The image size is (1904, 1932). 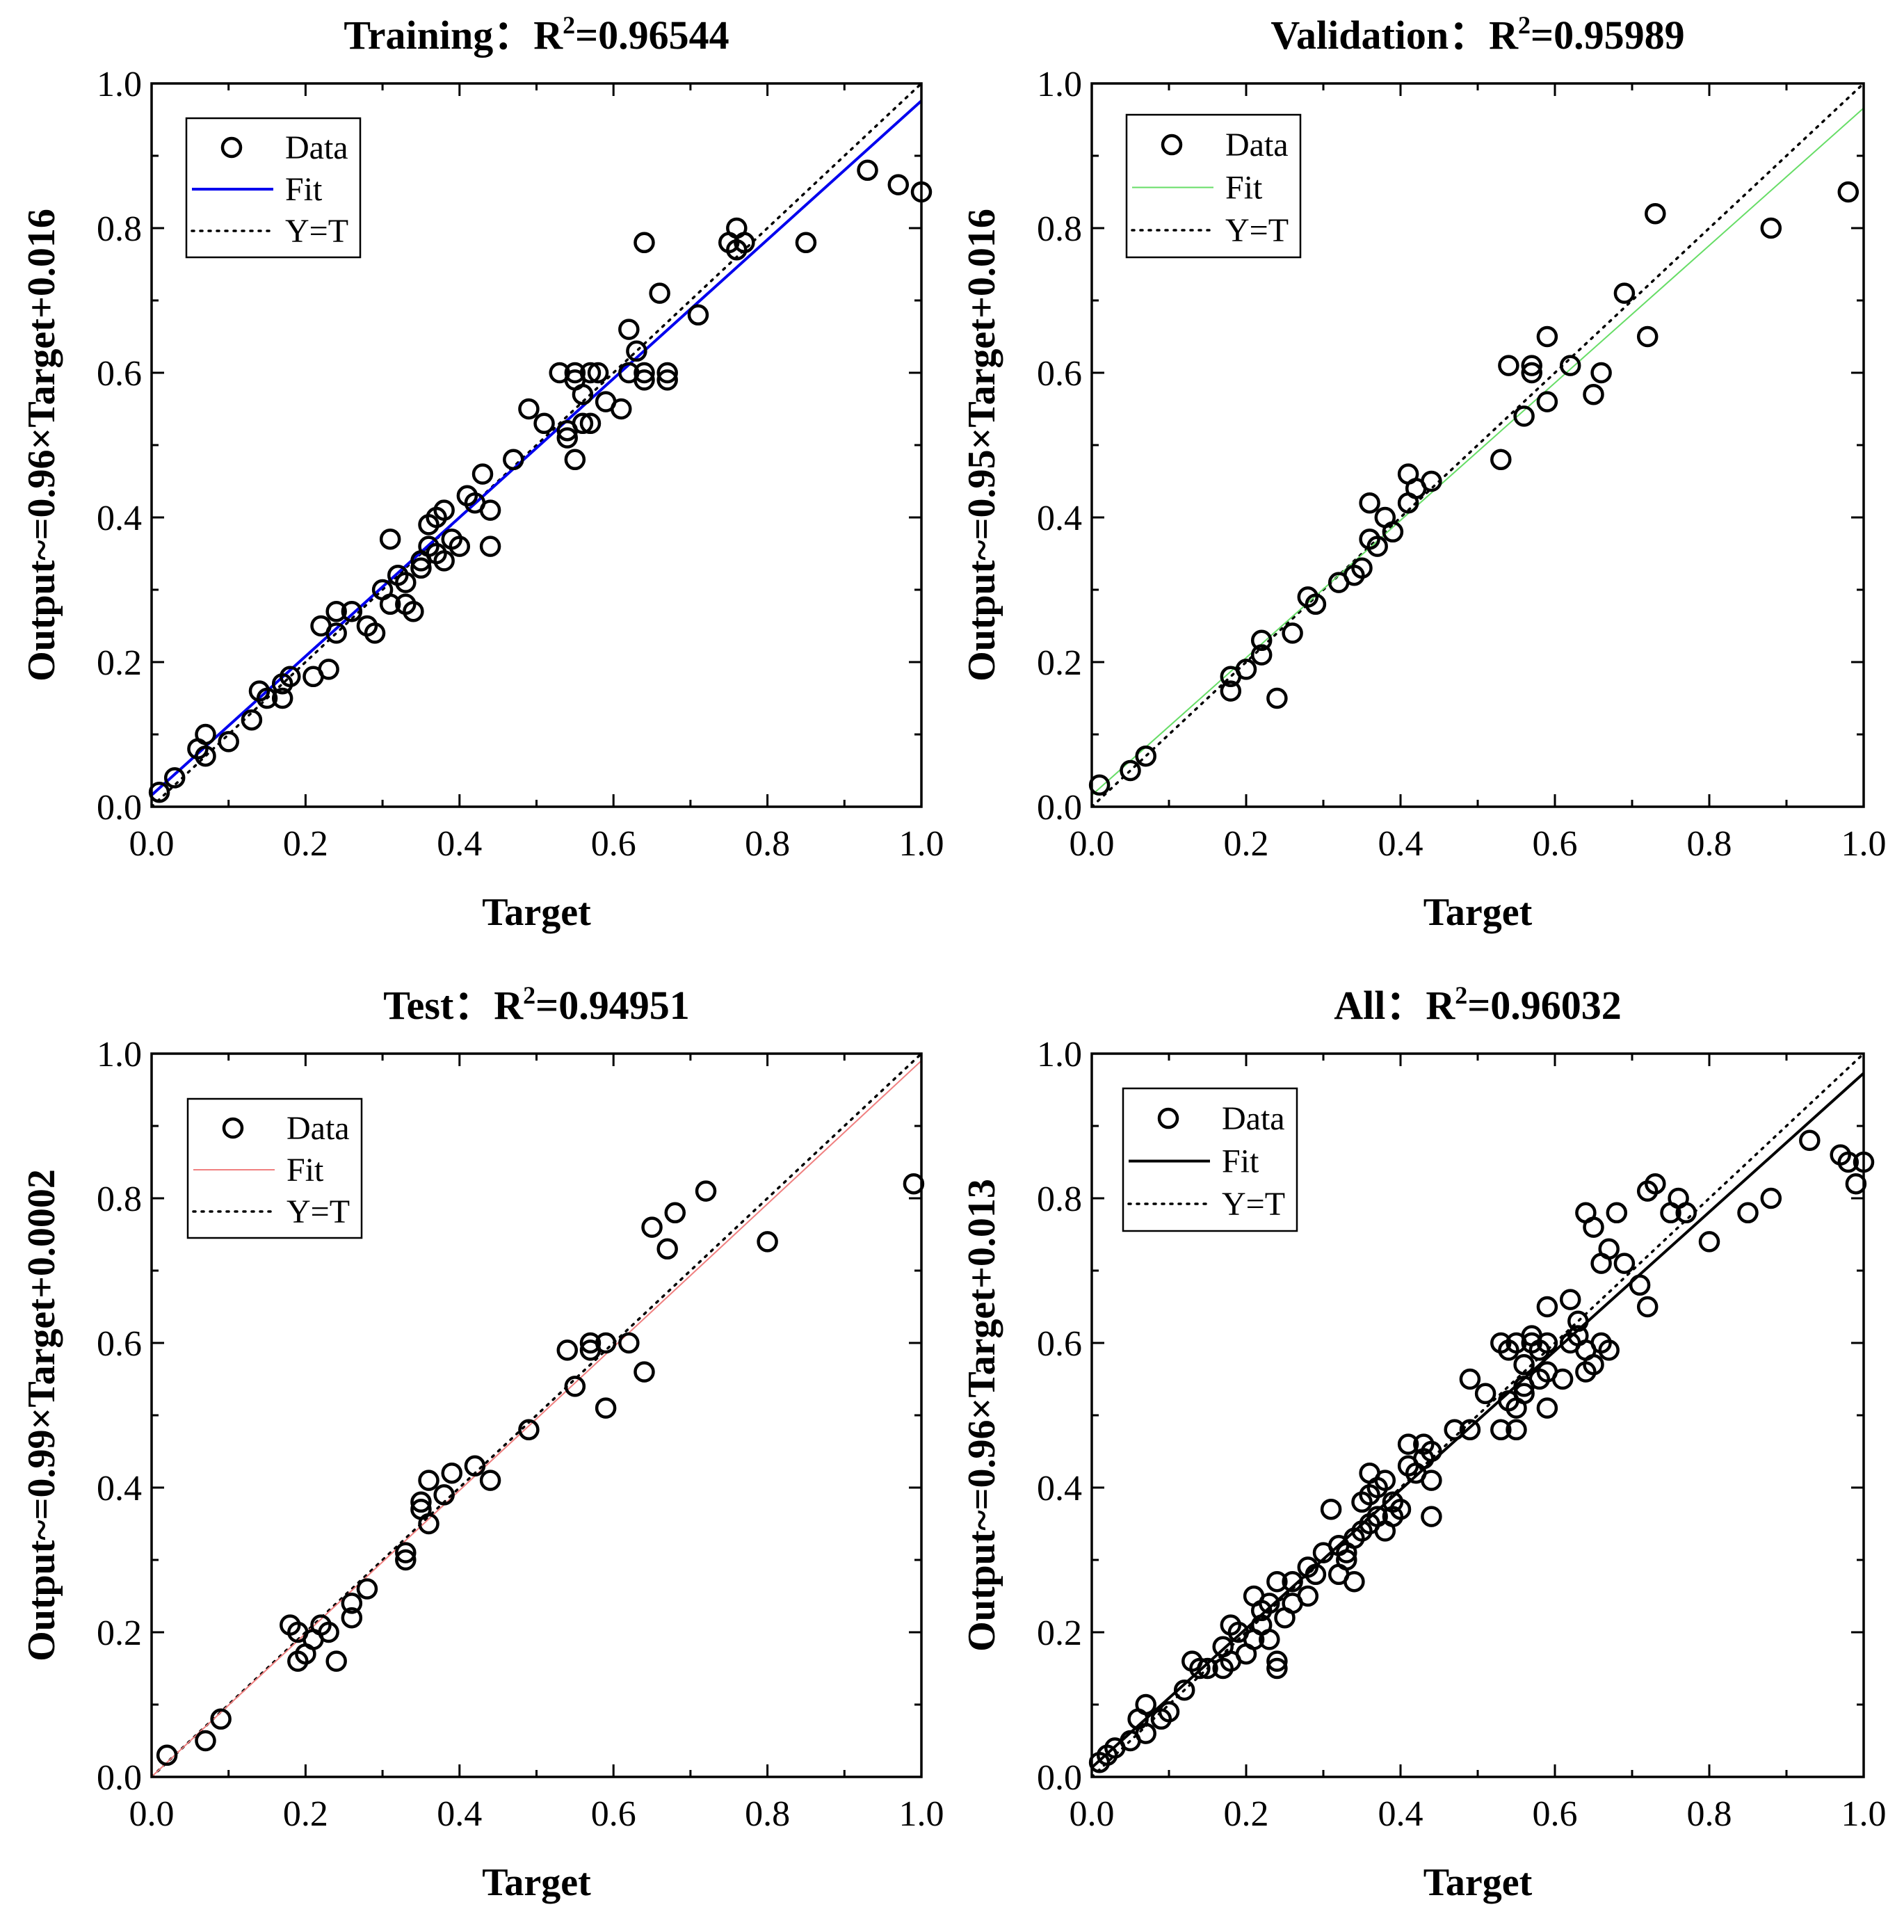 I want to click on y-tick-label: 0.6, so click(x=1059, y=1344).